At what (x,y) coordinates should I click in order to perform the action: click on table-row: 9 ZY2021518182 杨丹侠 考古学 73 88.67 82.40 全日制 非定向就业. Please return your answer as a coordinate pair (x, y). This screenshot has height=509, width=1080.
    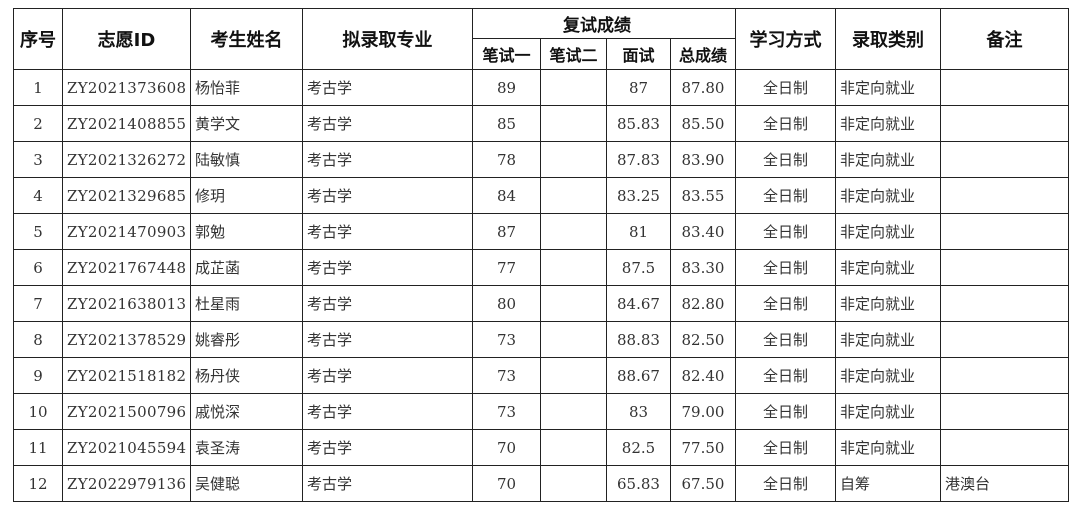
    Looking at the image, I should click on (541, 375).